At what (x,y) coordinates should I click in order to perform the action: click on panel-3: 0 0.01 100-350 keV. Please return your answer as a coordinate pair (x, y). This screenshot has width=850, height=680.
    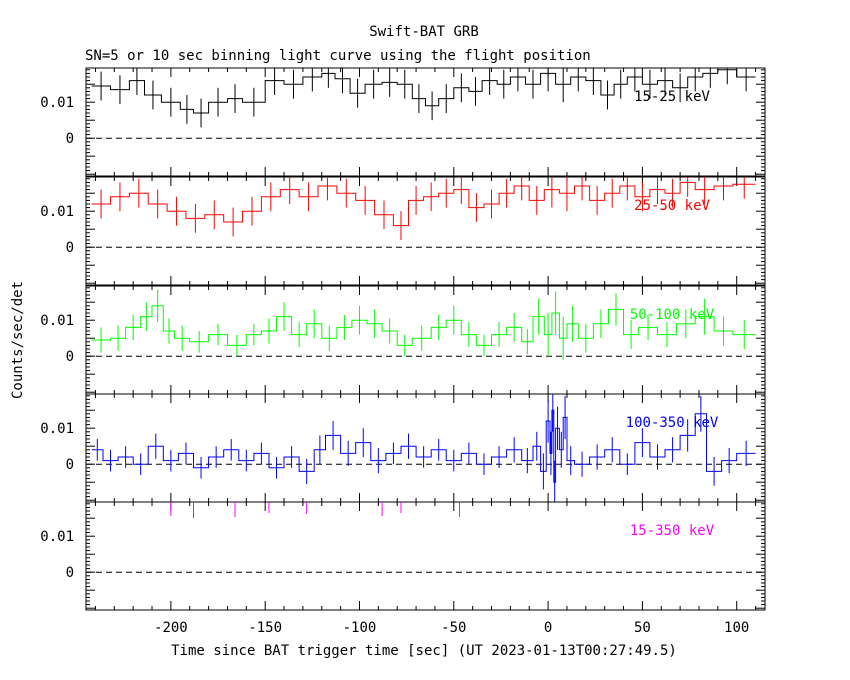
    Looking at the image, I should click on (403, 448).